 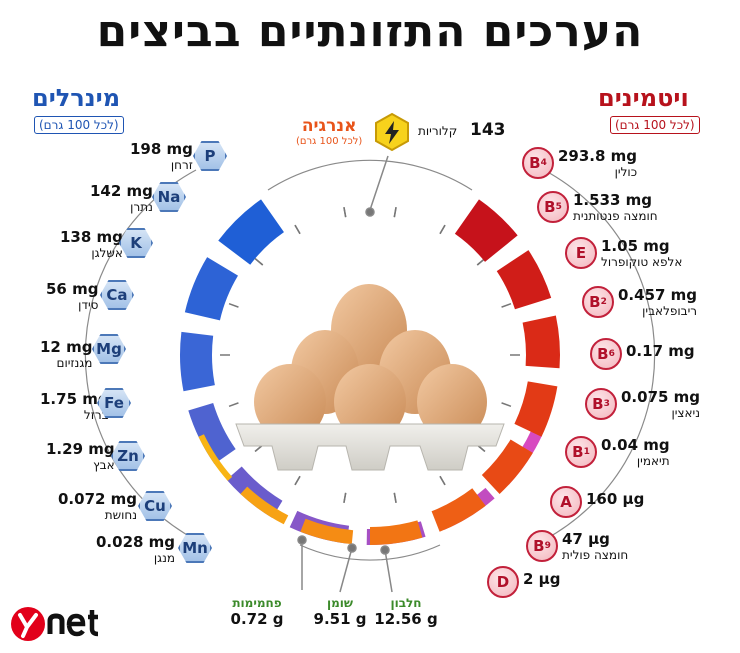 I want to click on macro-value: 9.51 g, so click(x=340, y=619).